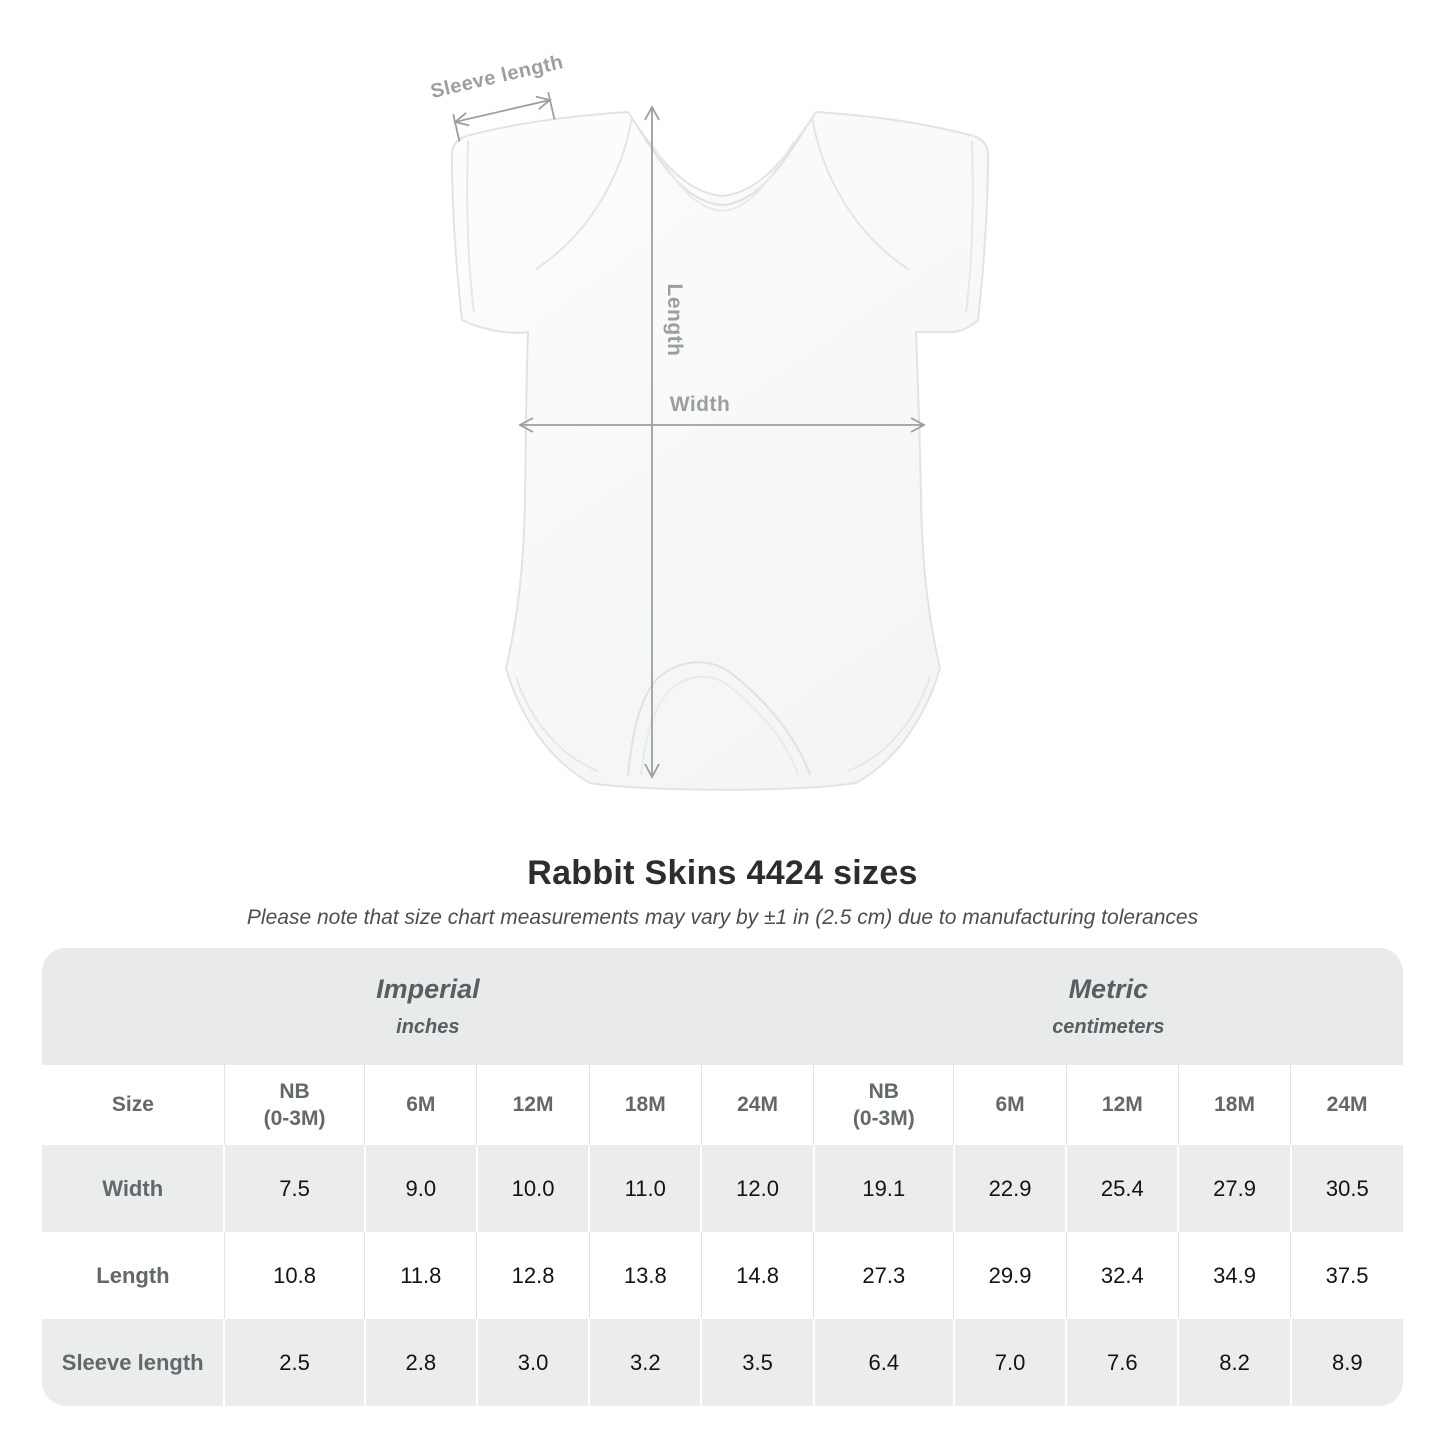 The image size is (1445, 1445). What do you see at coordinates (133, 1188) in the screenshot?
I see `row-header: Width` at bounding box center [133, 1188].